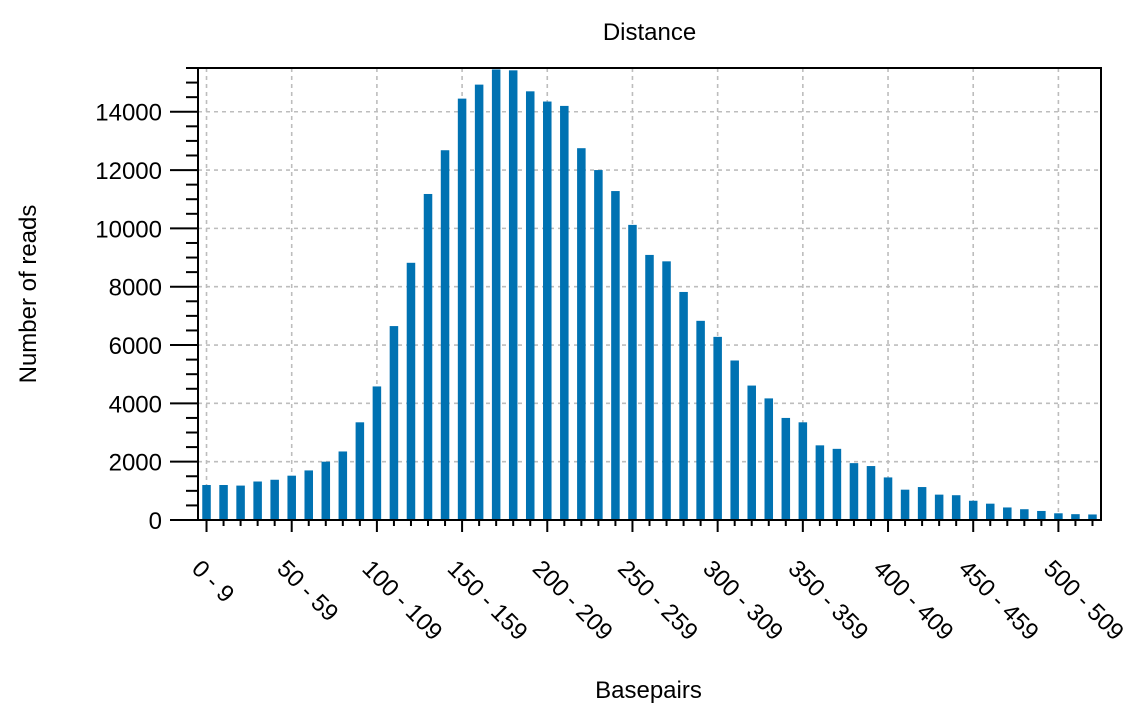 This screenshot has width=1134, height=707. Describe the element at coordinates (212, 581) in the screenshot. I see `x-tick-label: 0 - 9` at that location.